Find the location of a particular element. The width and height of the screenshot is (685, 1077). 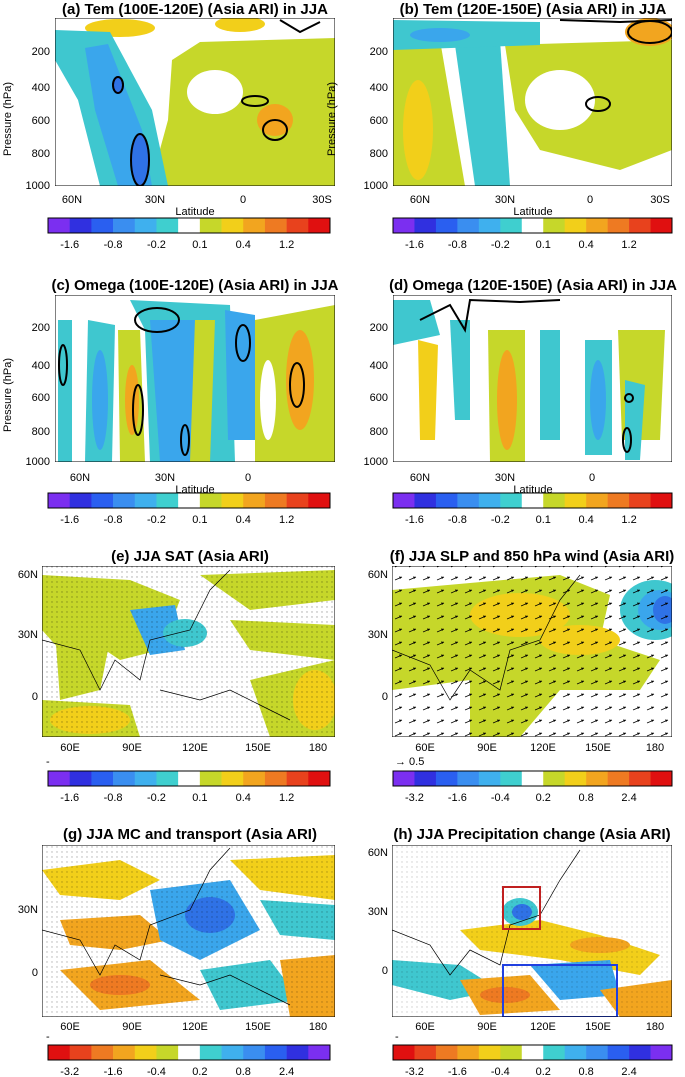

vector-reference: - is located at coordinates (48, 1037).